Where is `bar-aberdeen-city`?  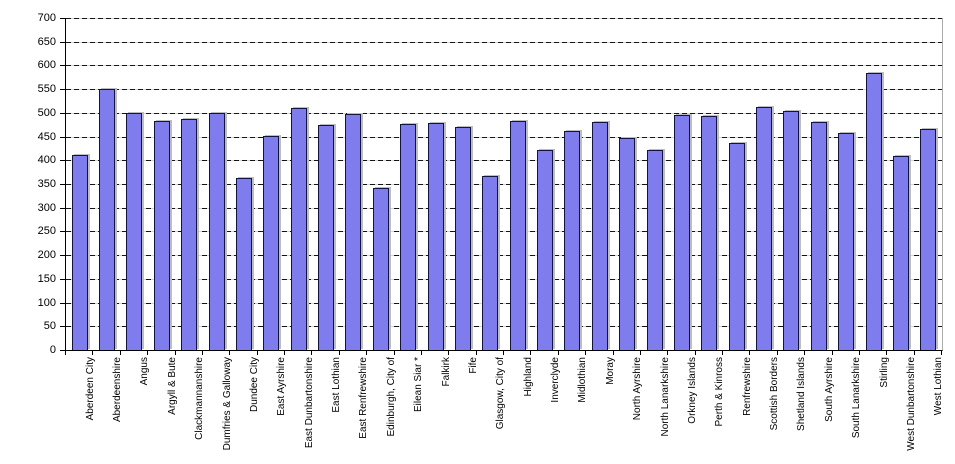 bar-aberdeen-city is located at coordinates (79, 252).